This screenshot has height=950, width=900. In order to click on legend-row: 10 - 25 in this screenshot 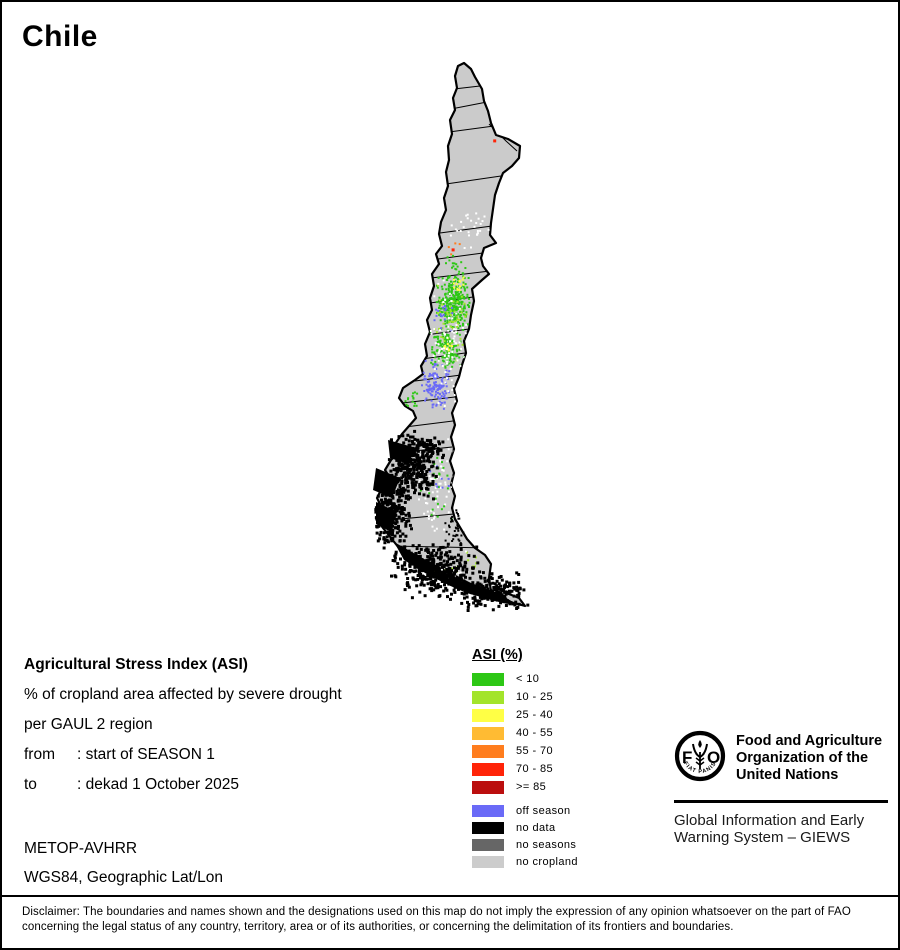, I will do `click(525, 697)`.